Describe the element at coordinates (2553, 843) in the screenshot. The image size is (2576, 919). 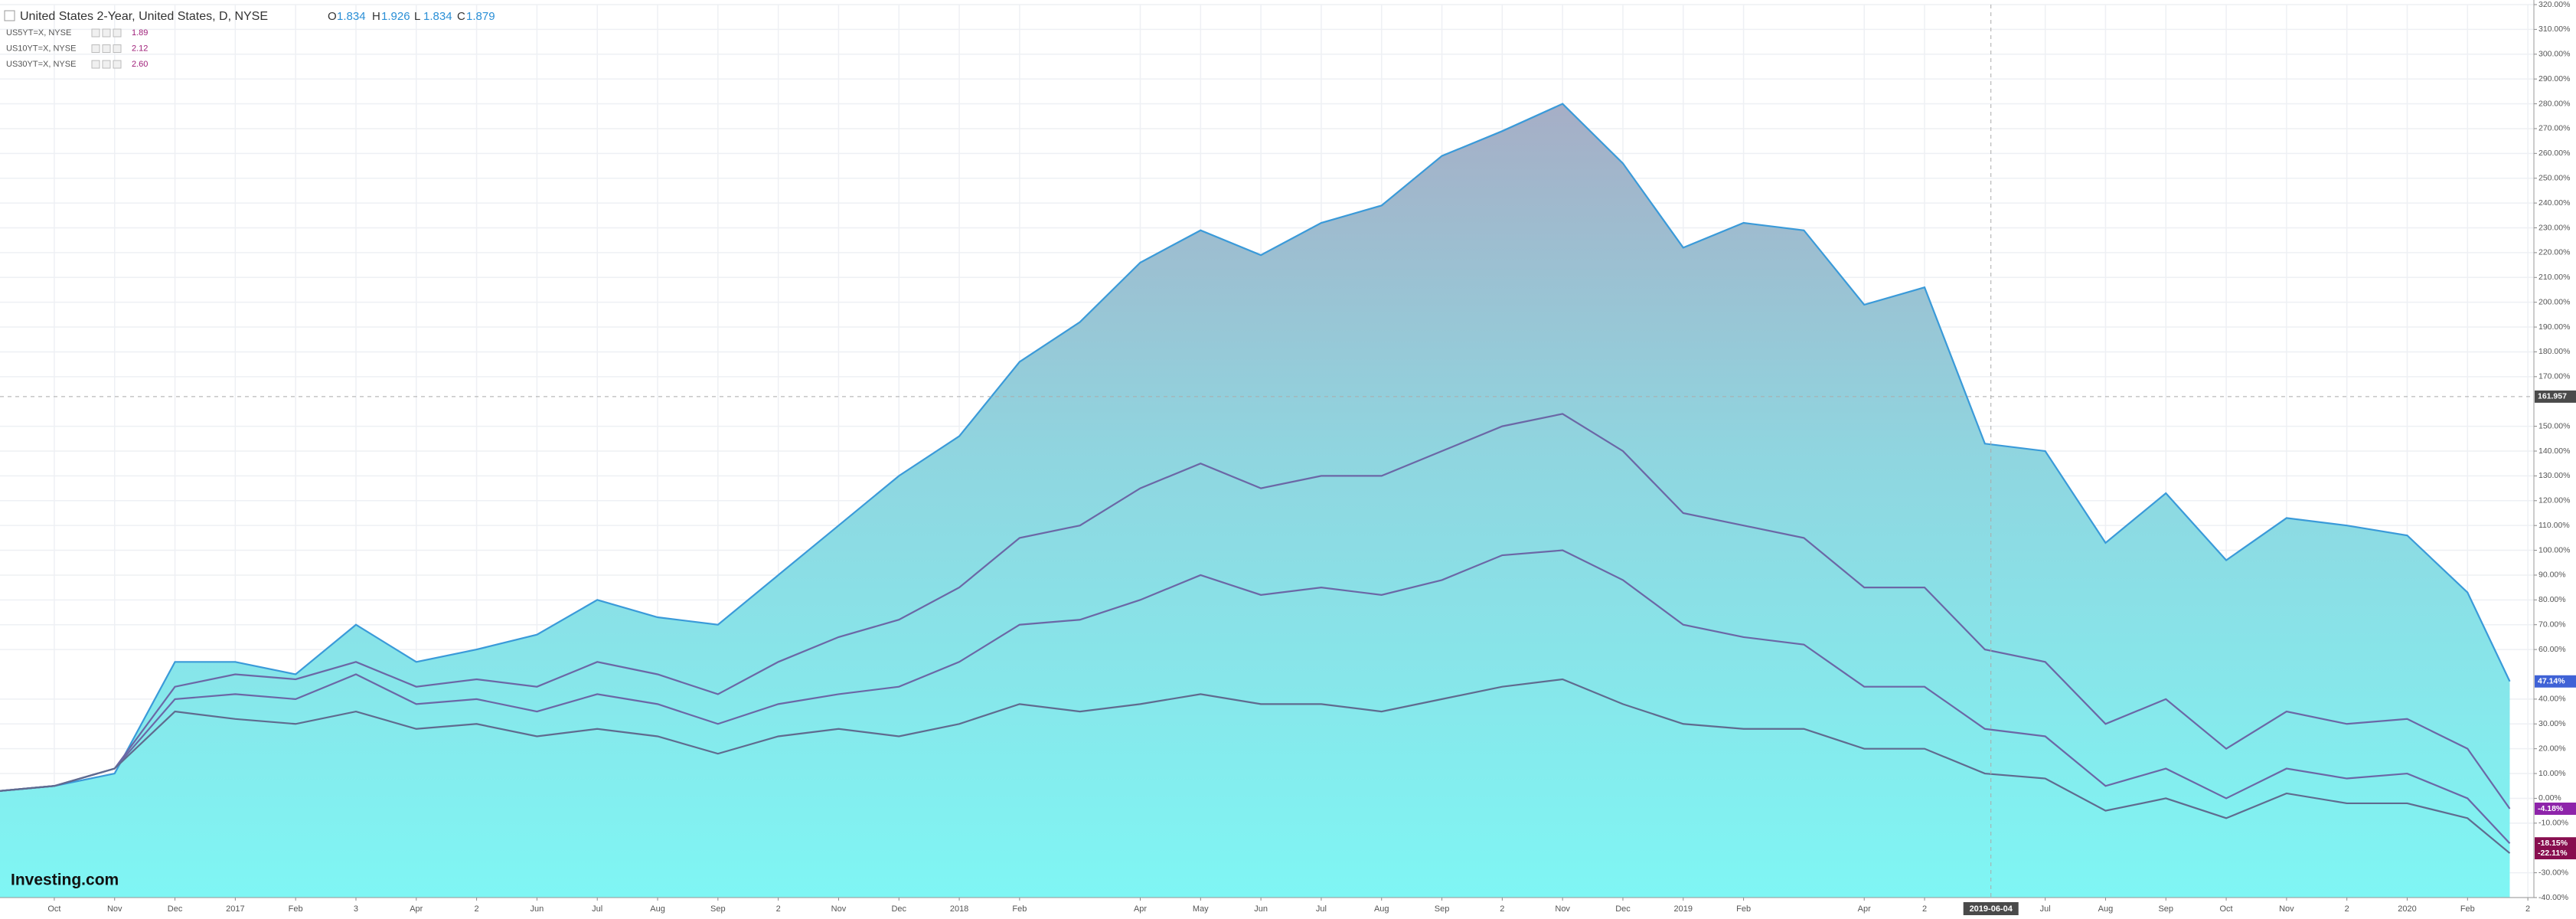
I see `last-value-label: -18.15%` at that location.